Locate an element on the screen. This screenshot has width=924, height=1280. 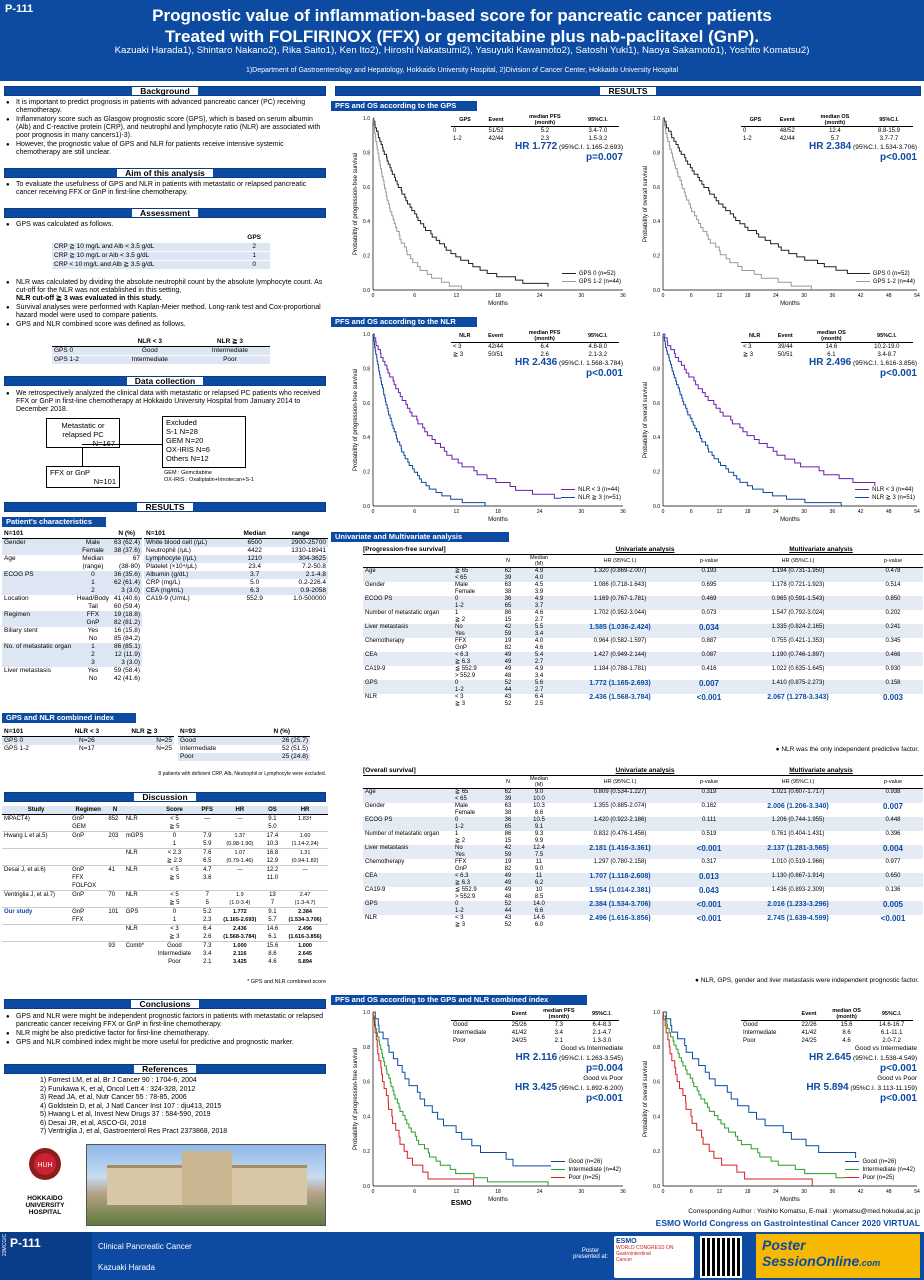
table-cell: No. of metastatic organ is located at coordinates (38, 655).